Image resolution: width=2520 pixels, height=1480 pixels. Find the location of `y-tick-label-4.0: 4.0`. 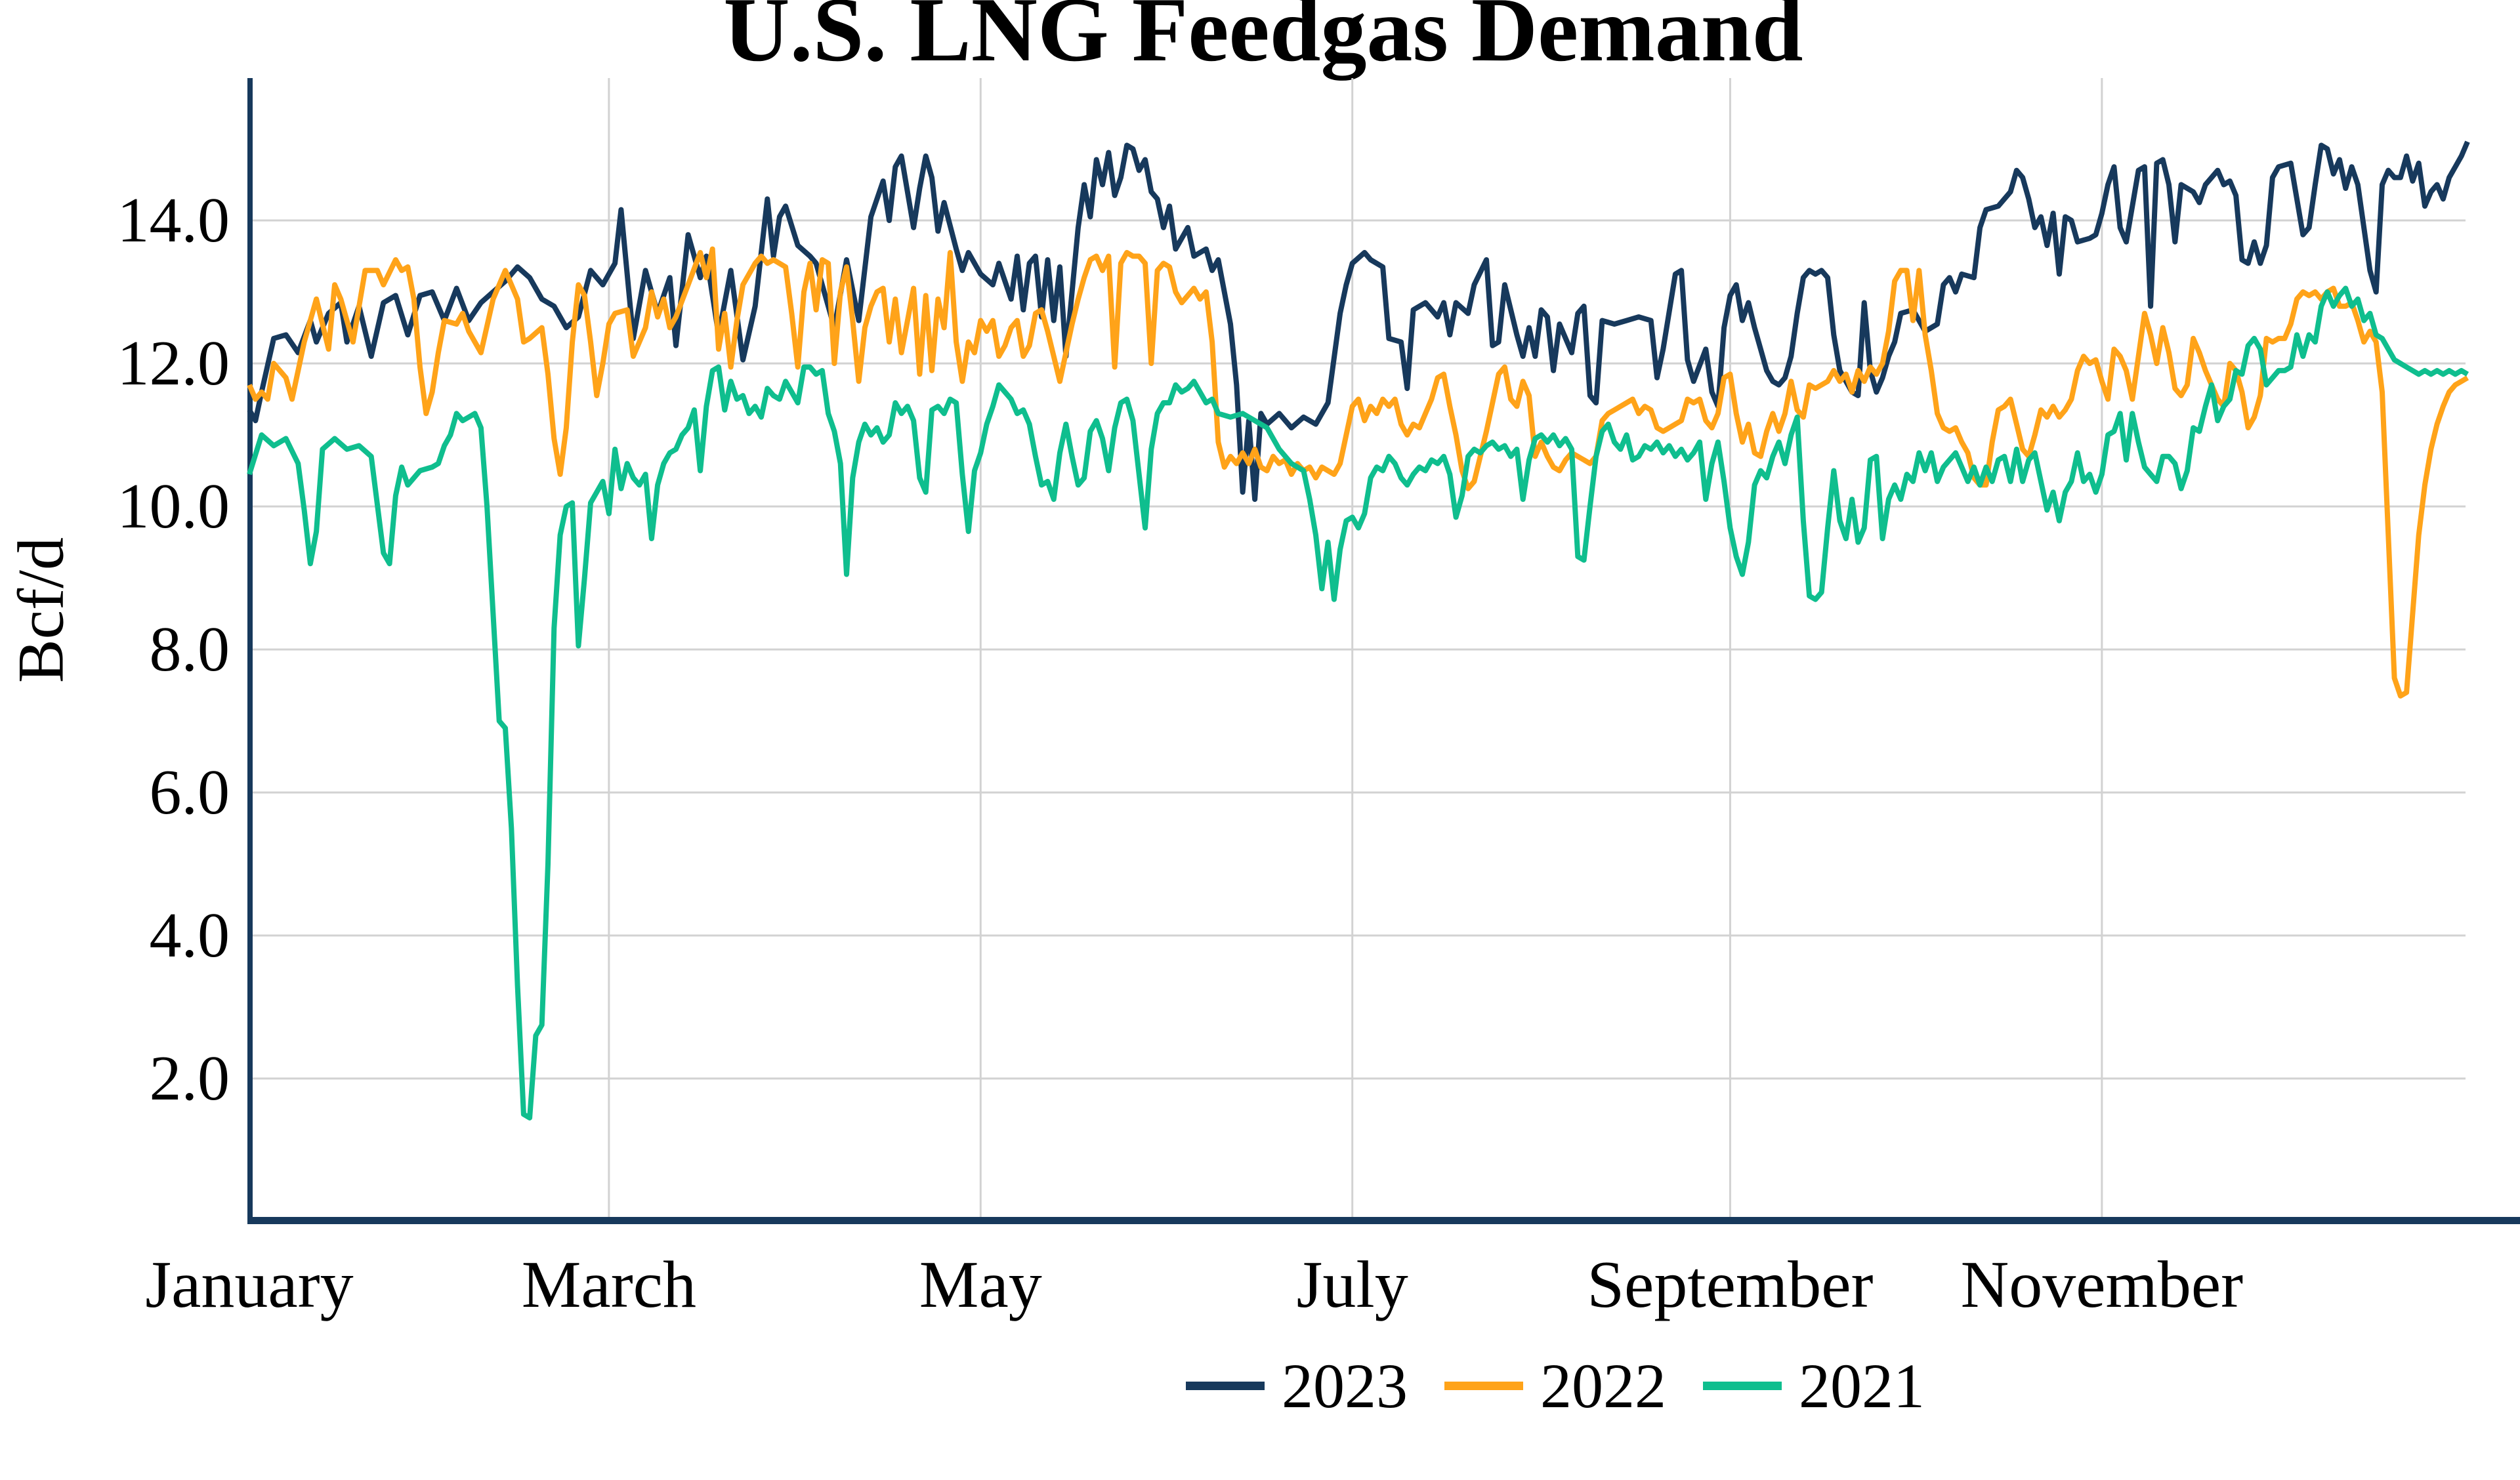

y-tick-label-4.0: 4.0 is located at coordinates (189, 935).